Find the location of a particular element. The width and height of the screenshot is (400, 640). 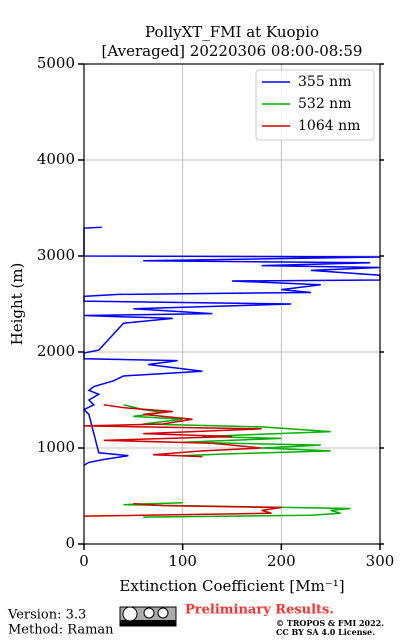

x-tick-label: 300 is located at coordinates (380, 561).